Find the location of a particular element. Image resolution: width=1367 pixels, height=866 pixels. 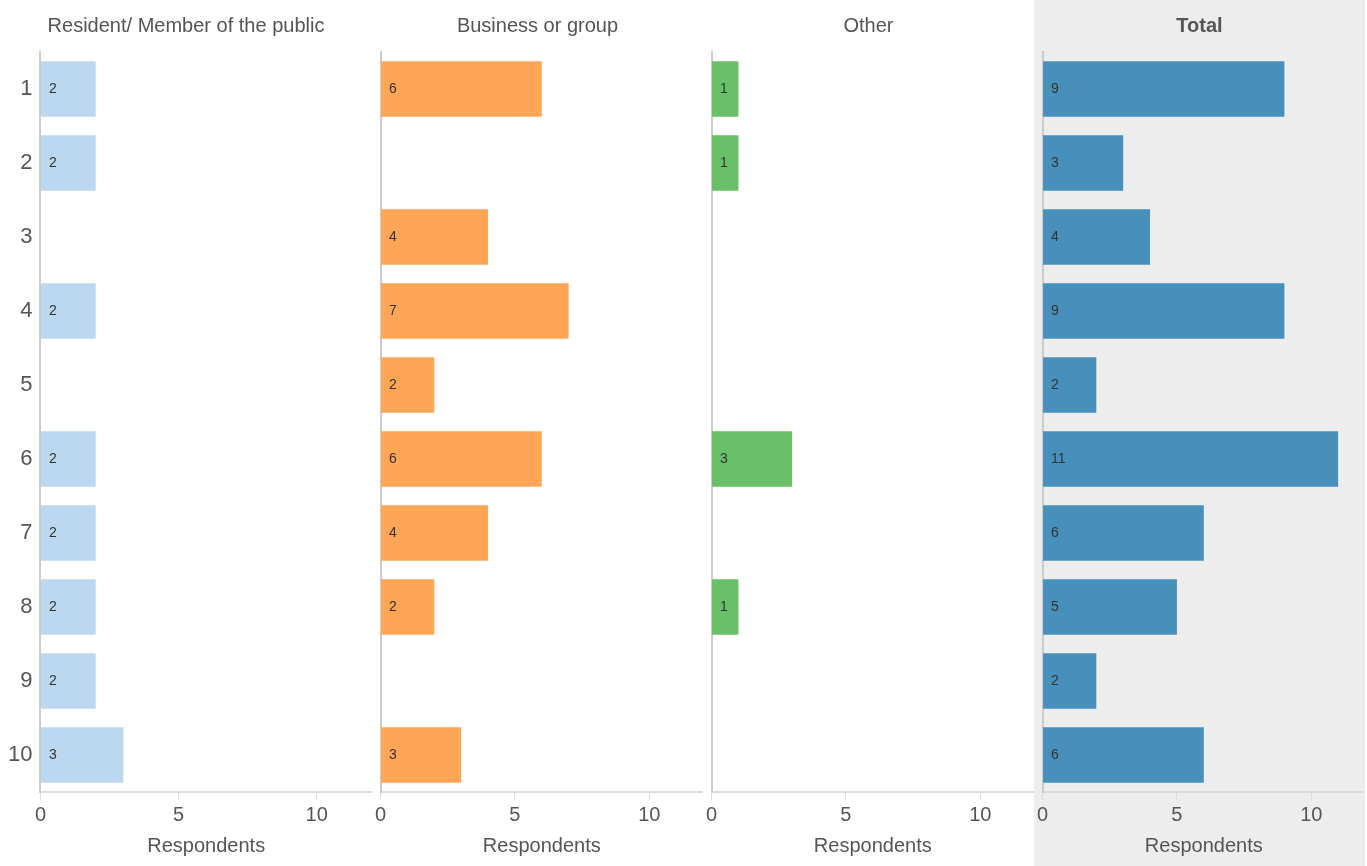

chart-title: Business or group is located at coordinates (537, 24).